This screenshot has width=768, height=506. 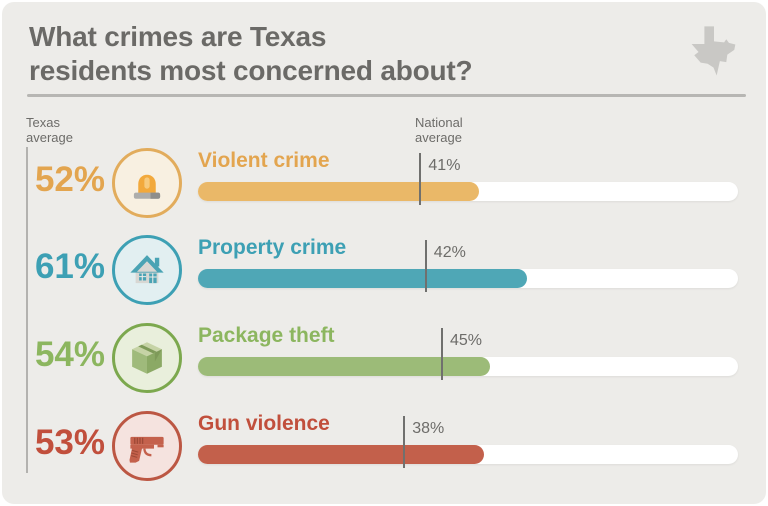 I want to click on national-percentage-value: 41%, so click(x=444, y=165).